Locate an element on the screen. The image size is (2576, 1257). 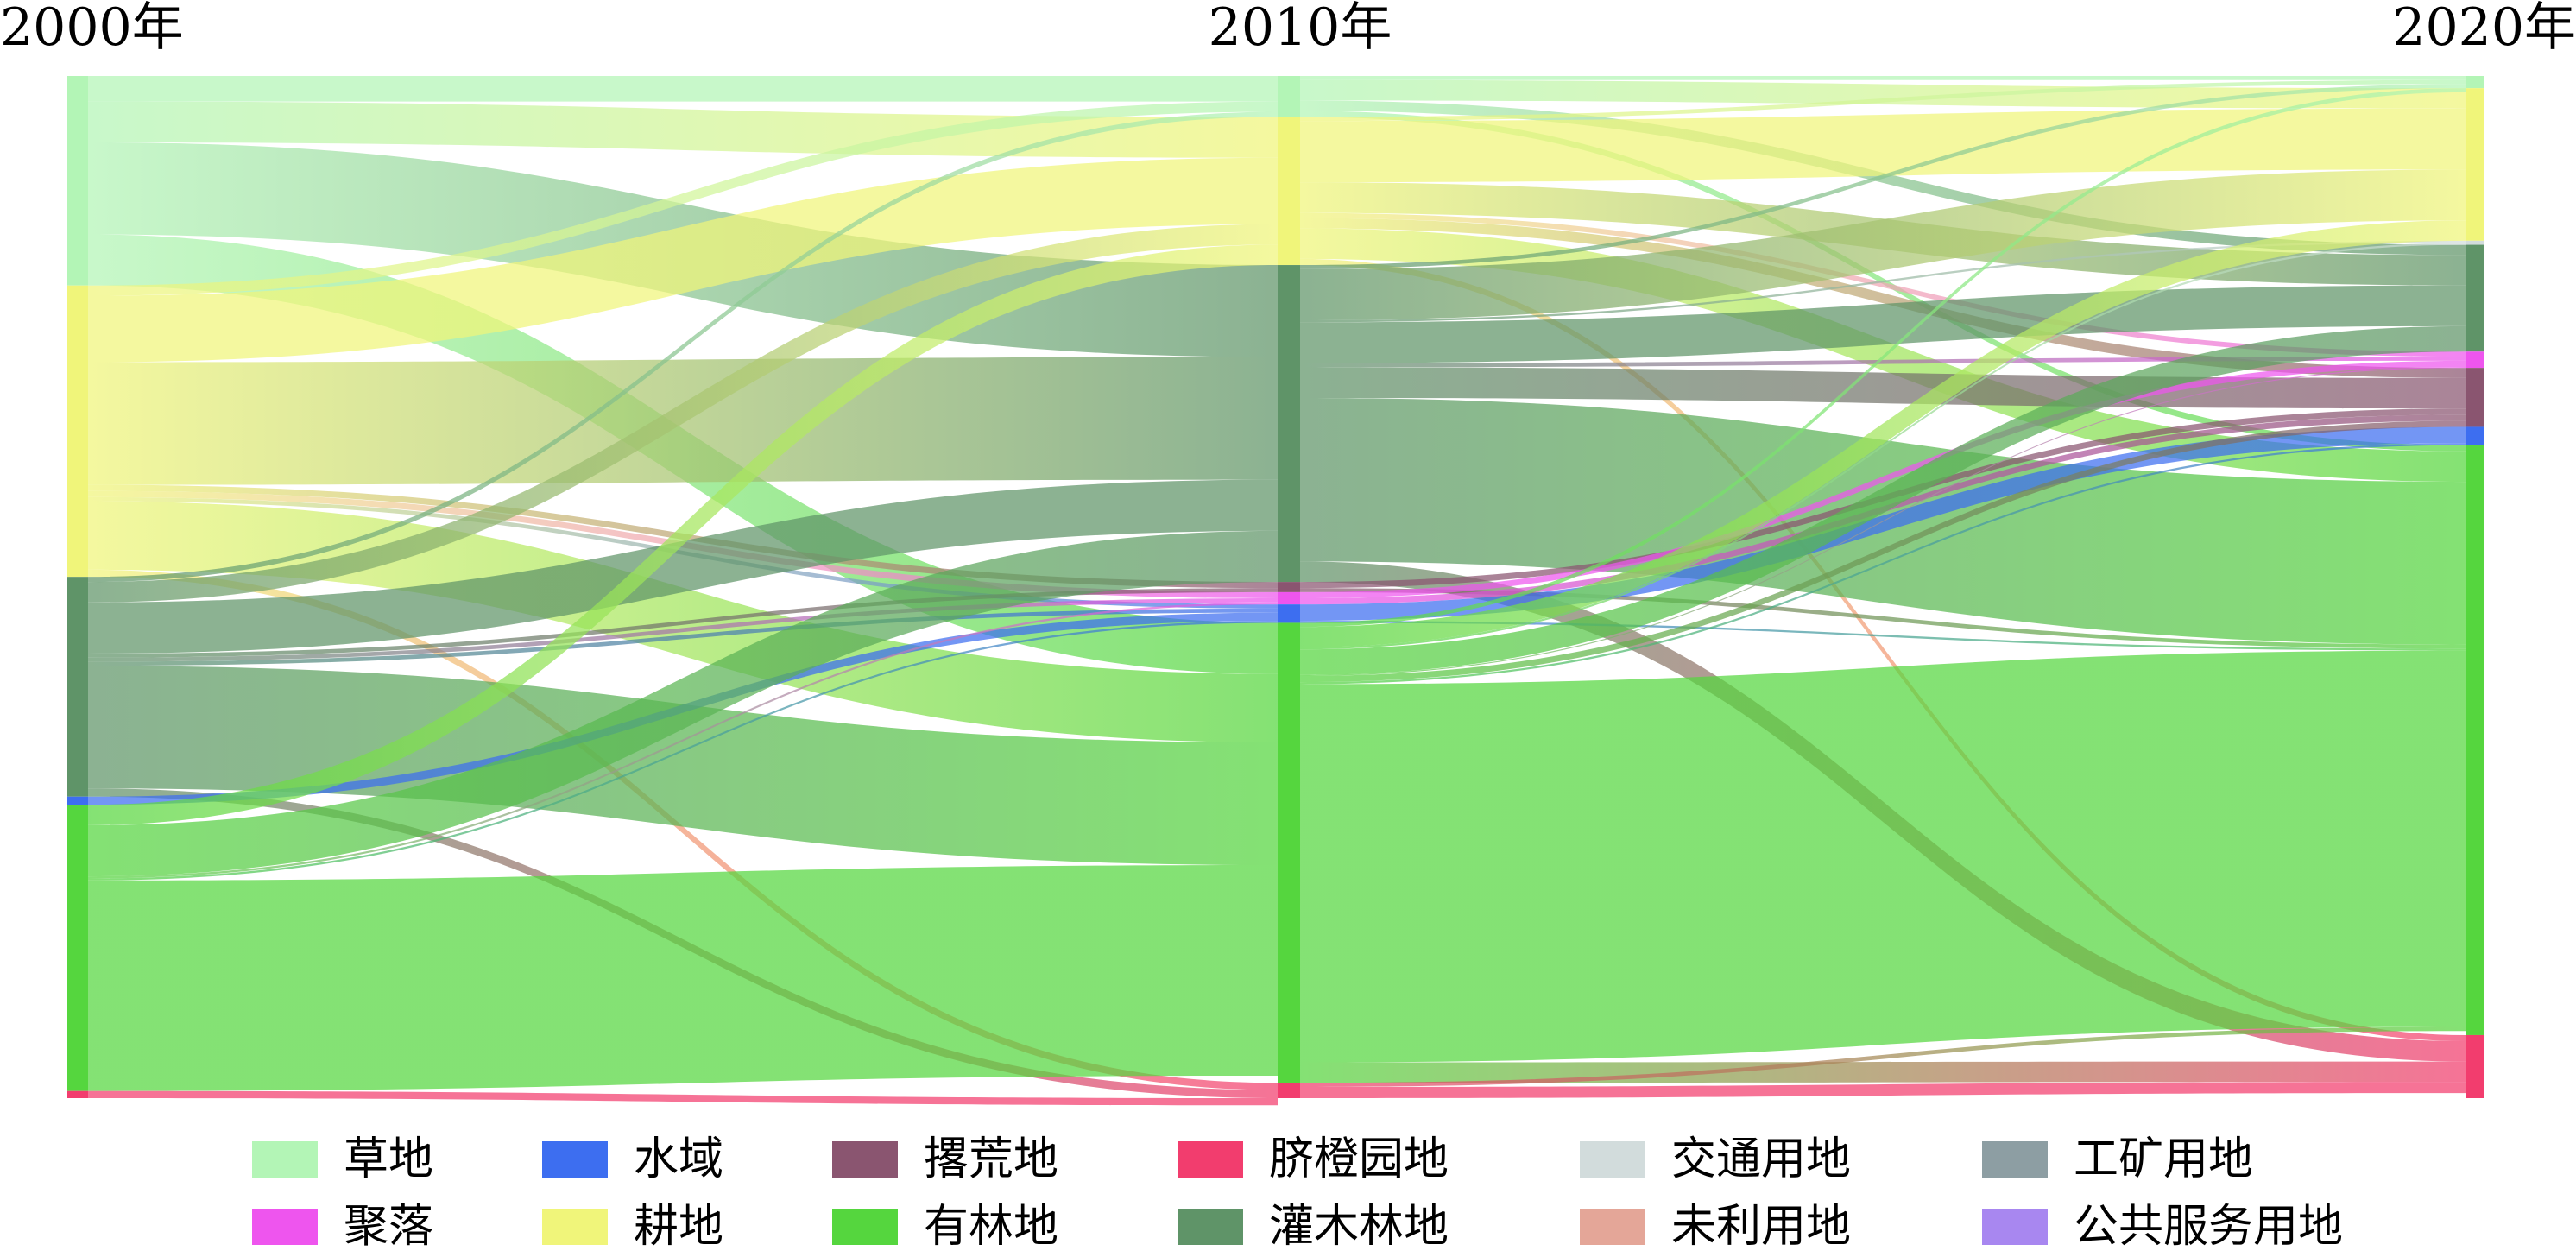
flow-2000-2010-forest-to-shrub is located at coordinates (683, 703).